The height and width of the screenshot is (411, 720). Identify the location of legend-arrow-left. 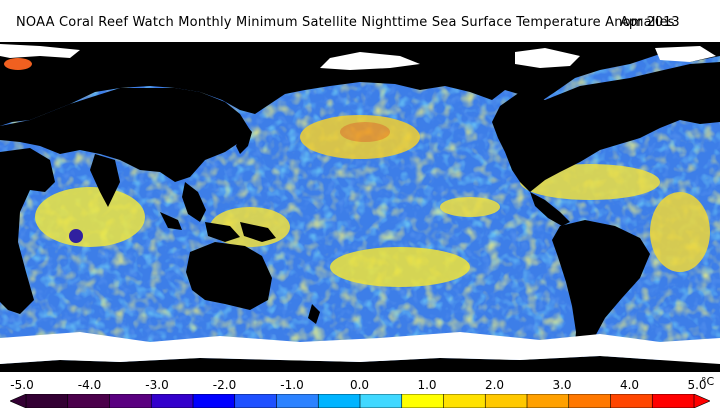
(18, 401).